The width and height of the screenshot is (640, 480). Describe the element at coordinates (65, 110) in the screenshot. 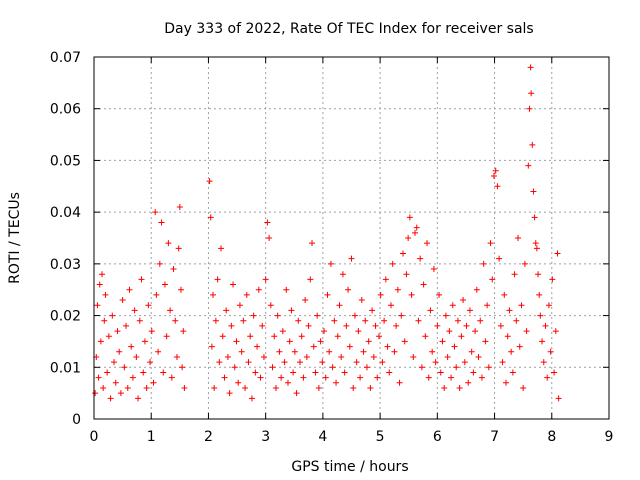

I see `y-tick-label: 0.06` at that location.